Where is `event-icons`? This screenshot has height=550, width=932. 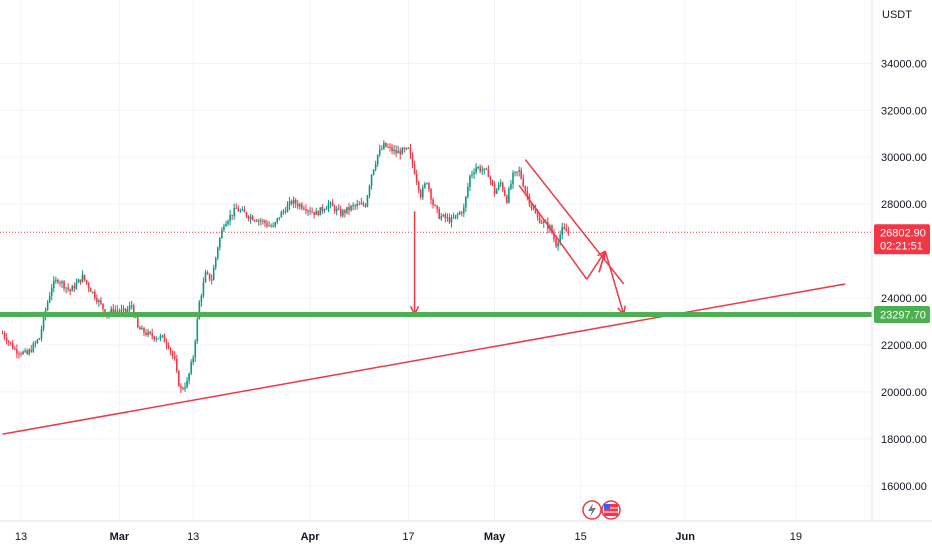 event-icons is located at coordinates (601, 510).